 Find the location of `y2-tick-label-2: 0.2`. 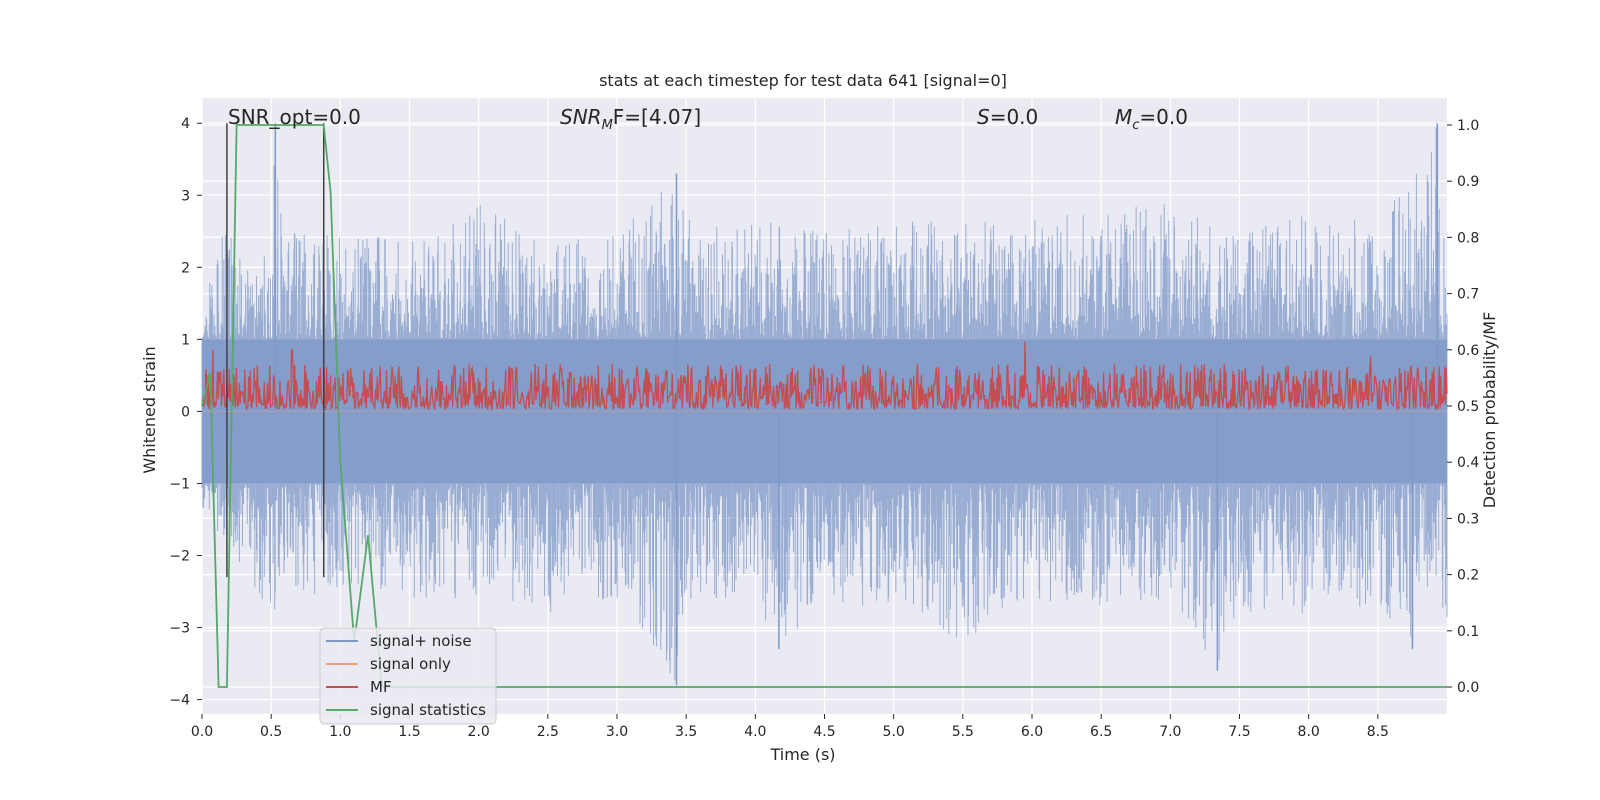

y2-tick-label-2: 0.2 is located at coordinates (1468, 576).